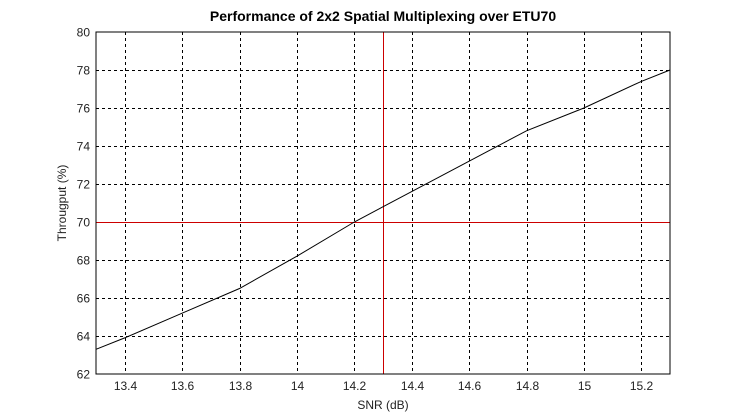 The width and height of the screenshot is (740, 420). What do you see at coordinates (470, 386) in the screenshot?
I see `x-tick-label: 14.6` at bounding box center [470, 386].